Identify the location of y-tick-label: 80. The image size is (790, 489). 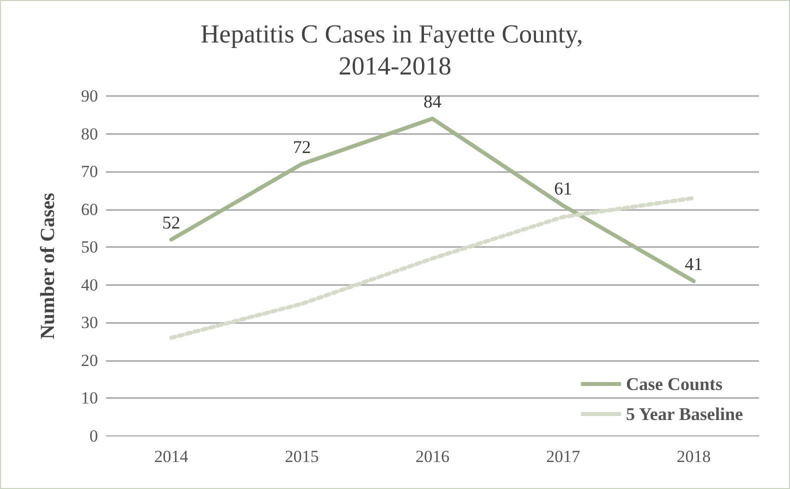
(89, 134).